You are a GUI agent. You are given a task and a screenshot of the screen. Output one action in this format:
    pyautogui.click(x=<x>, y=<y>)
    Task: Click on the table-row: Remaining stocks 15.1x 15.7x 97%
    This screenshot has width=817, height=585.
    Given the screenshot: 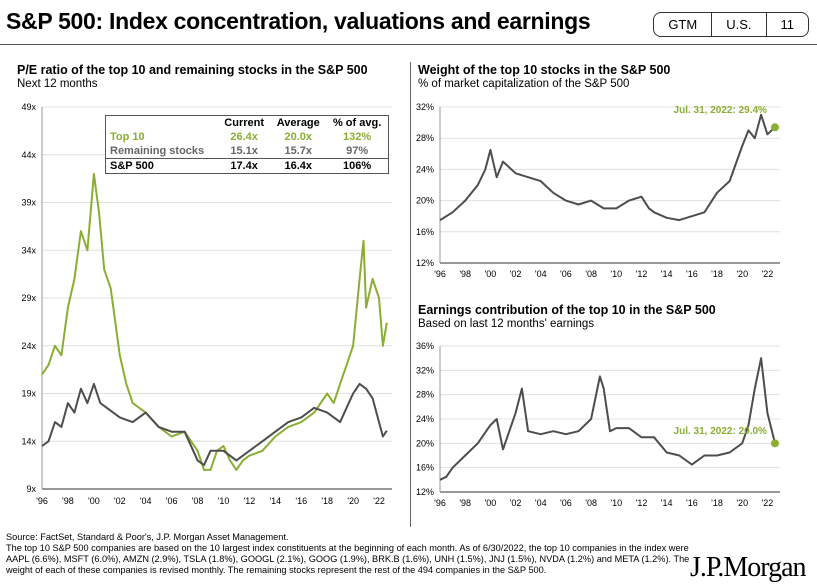 What is the action you would take?
    pyautogui.click(x=247, y=151)
    